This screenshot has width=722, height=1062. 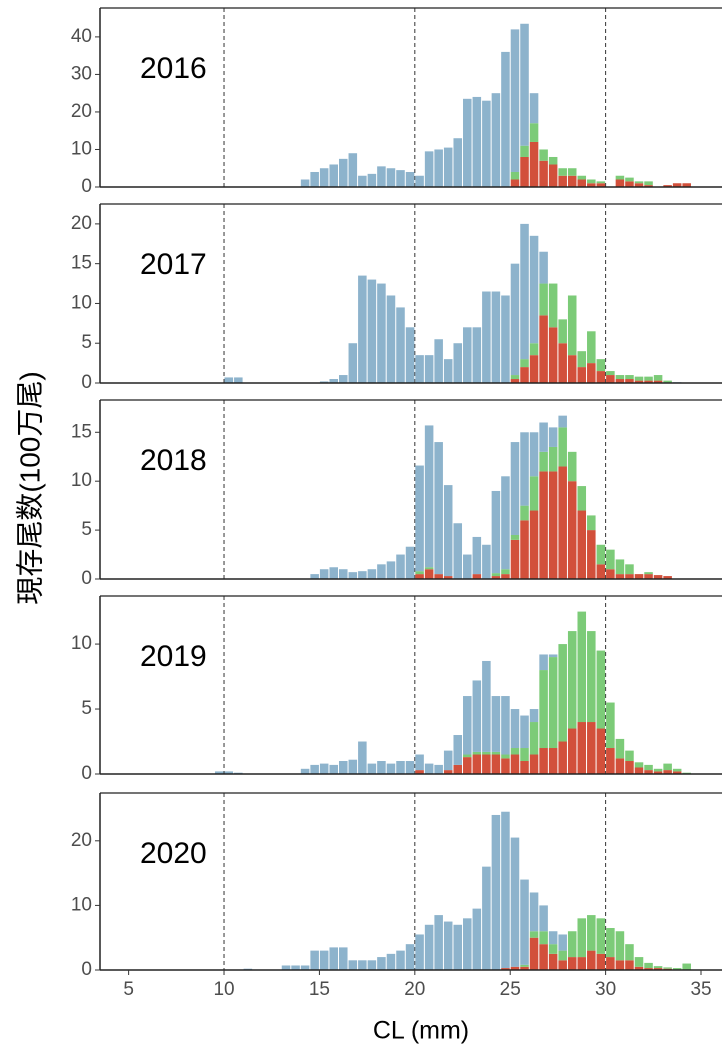 I want to click on x-tick-label: 35, so click(x=700, y=989).